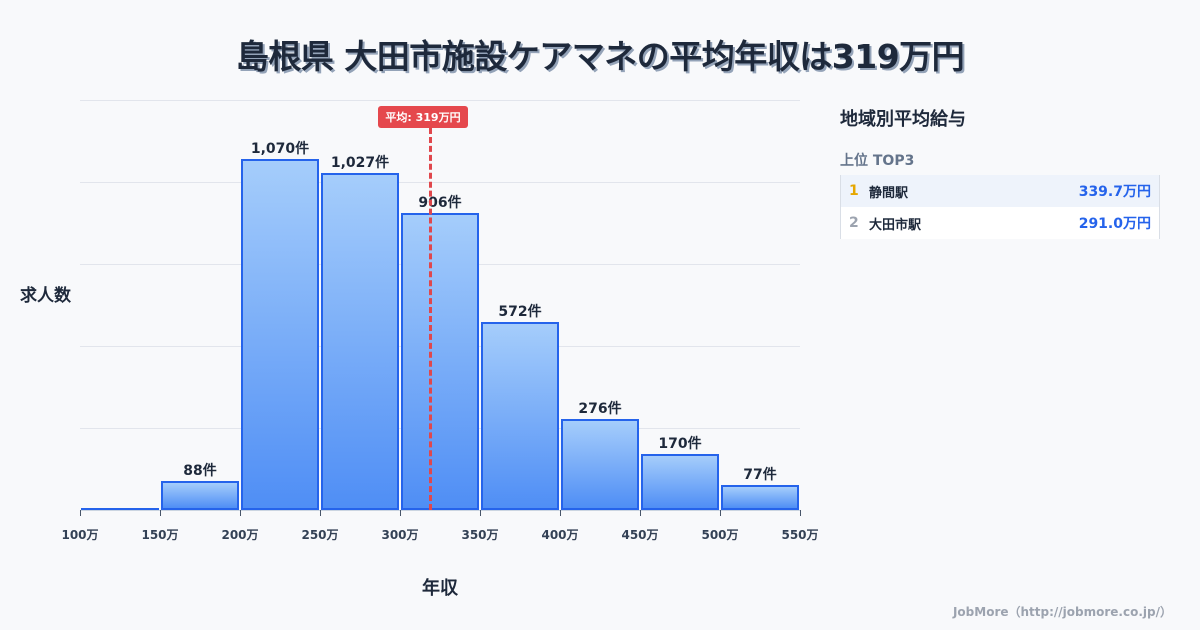 This screenshot has height=630, width=1200. I want to click on footer-credit: JobMore（http://jobmore.co.jp/）, so click(1062, 612).